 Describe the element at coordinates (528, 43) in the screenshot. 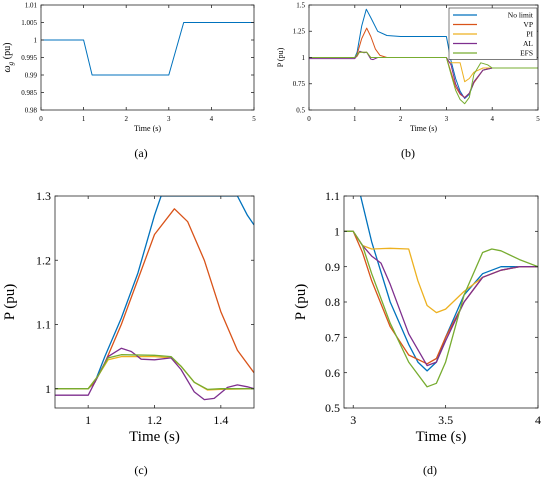

I see `legend-label: AL` at that location.